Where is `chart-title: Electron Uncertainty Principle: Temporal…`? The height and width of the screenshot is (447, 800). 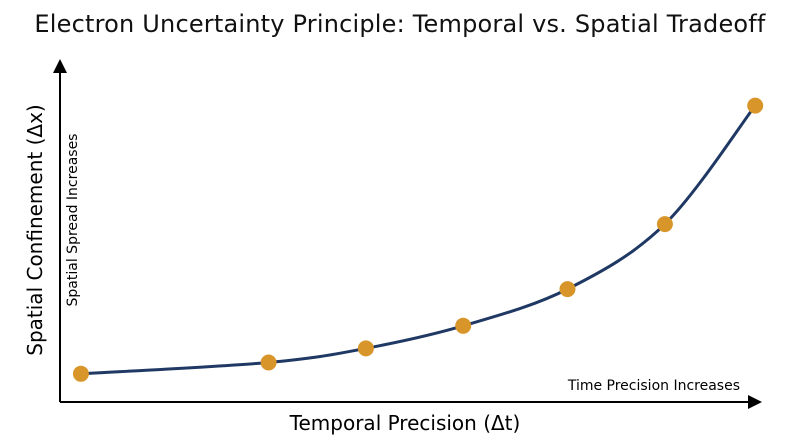
chart-title: Electron Uncertainty Principle: Temporal… is located at coordinates (400, 24).